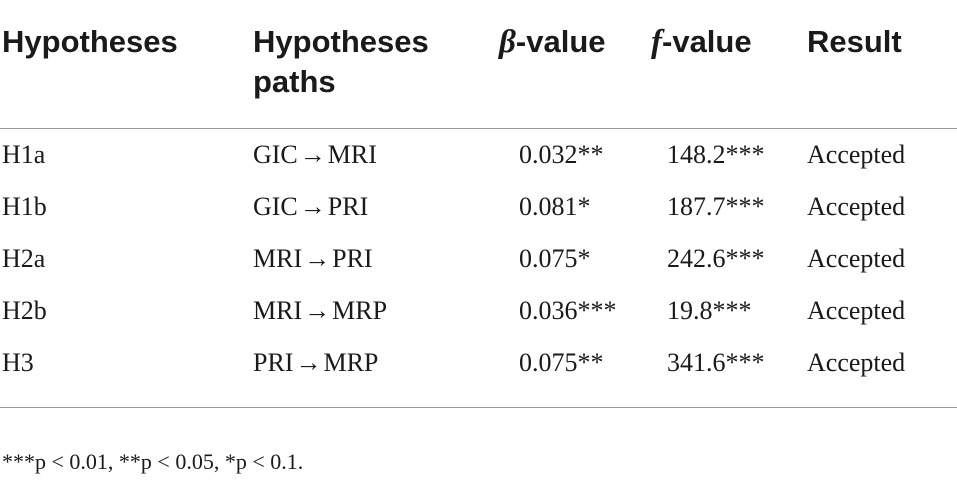 The image size is (957, 491). Describe the element at coordinates (478, 259) in the screenshot. I see `table-row: H2a MRI→PRI 0.075* 242.6*** Accepted` at that location.